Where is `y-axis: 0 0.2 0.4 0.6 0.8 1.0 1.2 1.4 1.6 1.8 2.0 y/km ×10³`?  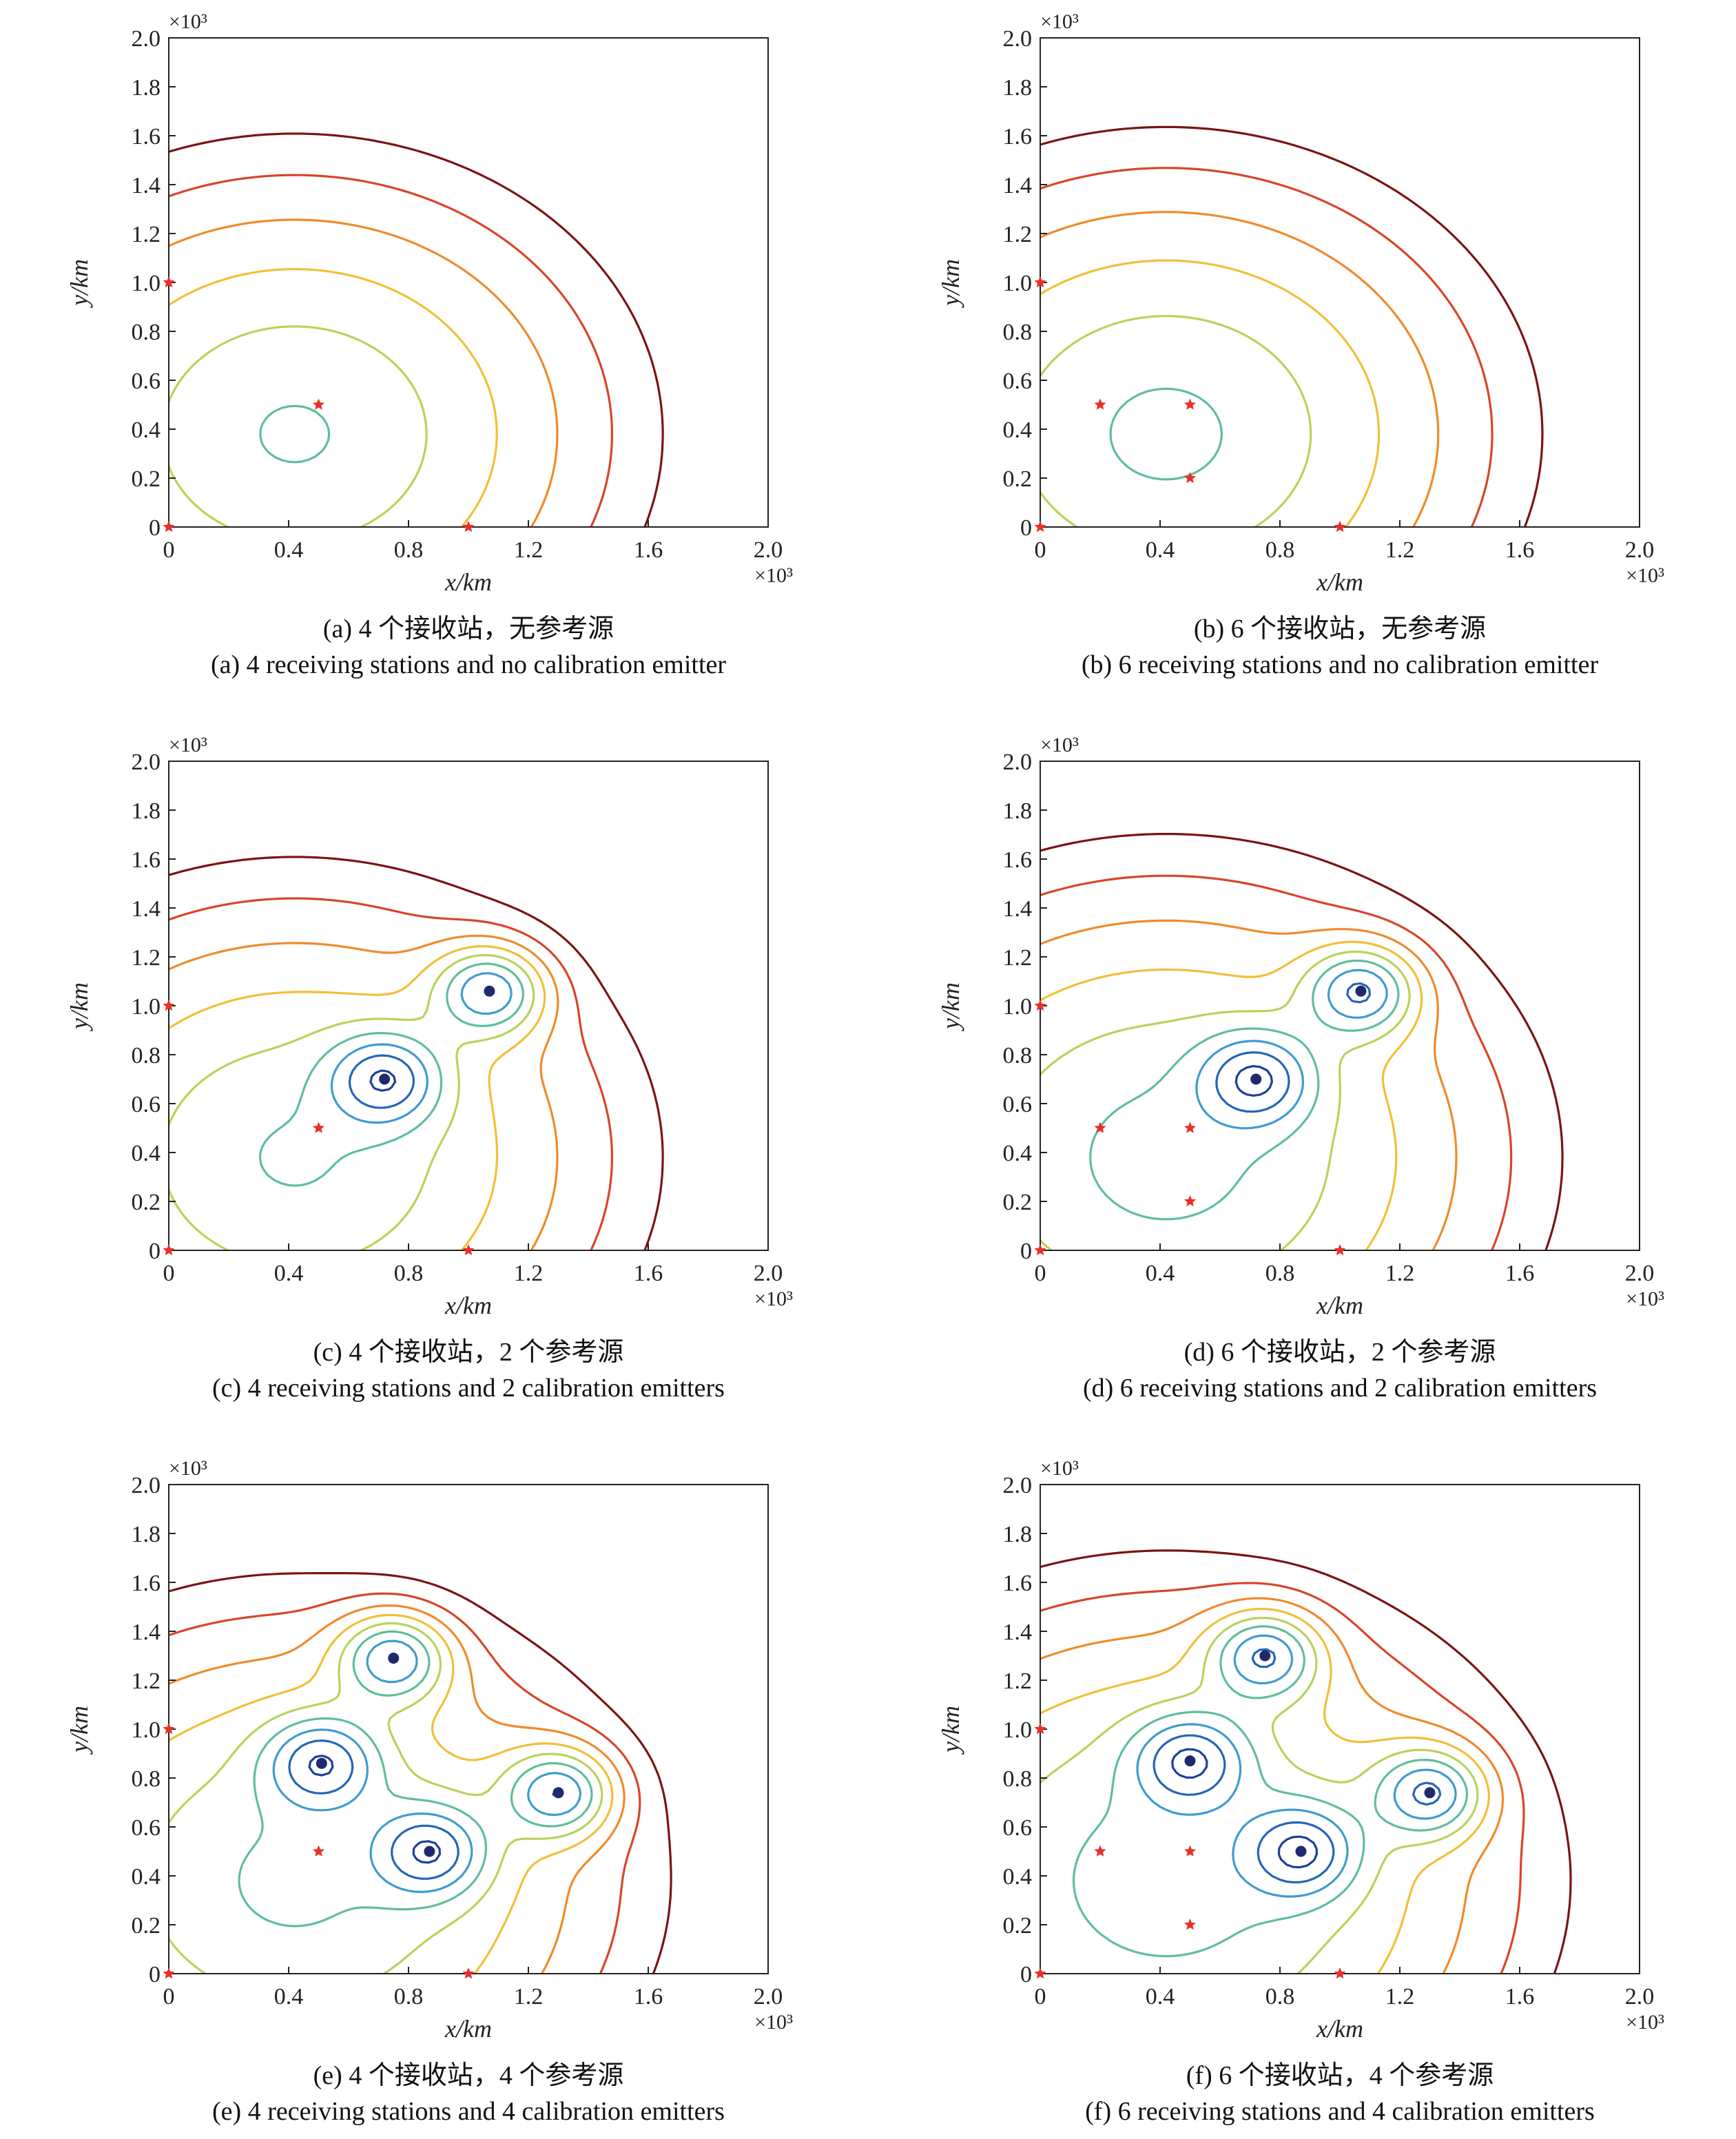 y-axis: 0 0.2 0.4 0.6 0.8 1.0 1.2 1.4 1.6 1.8 2.0 y/km ×10³ is located at coordinates (1008, 1722).